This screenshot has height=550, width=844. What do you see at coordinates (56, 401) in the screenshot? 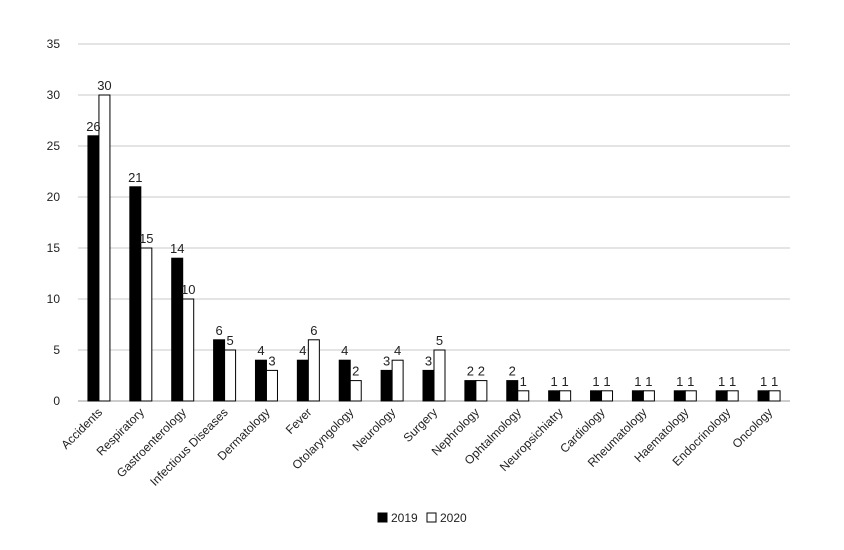
I see `y-tick-label: 0` at bounding box center [56, 401].